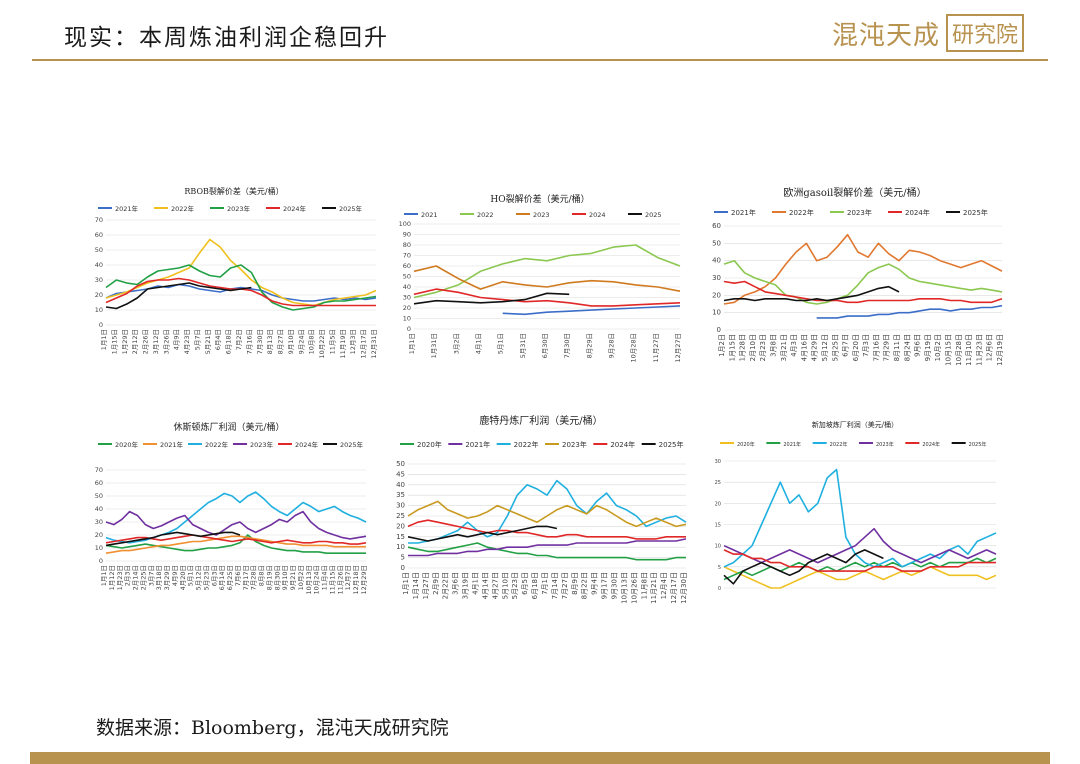  I want to click on x-tick-label: 11月4日, so click(325, 577).